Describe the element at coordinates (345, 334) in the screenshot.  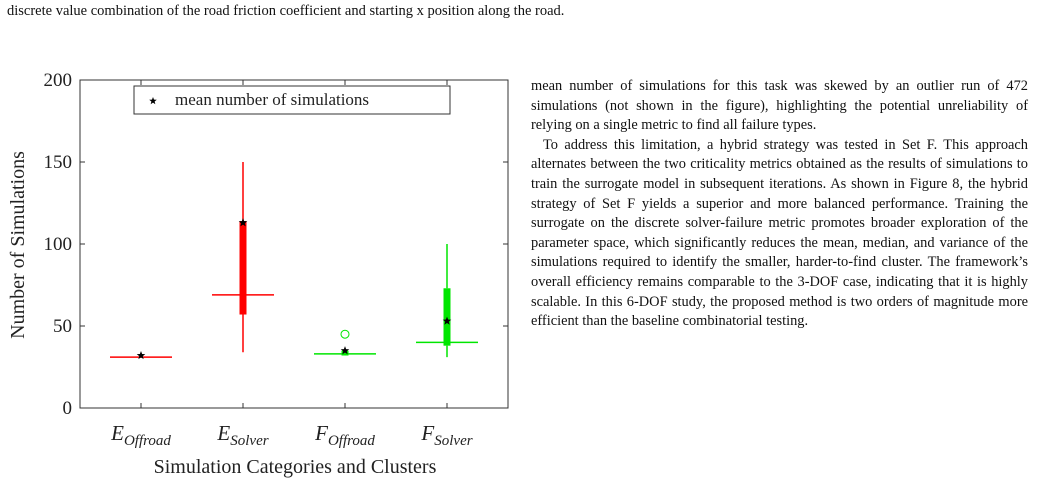
I see `outlier` at that location.